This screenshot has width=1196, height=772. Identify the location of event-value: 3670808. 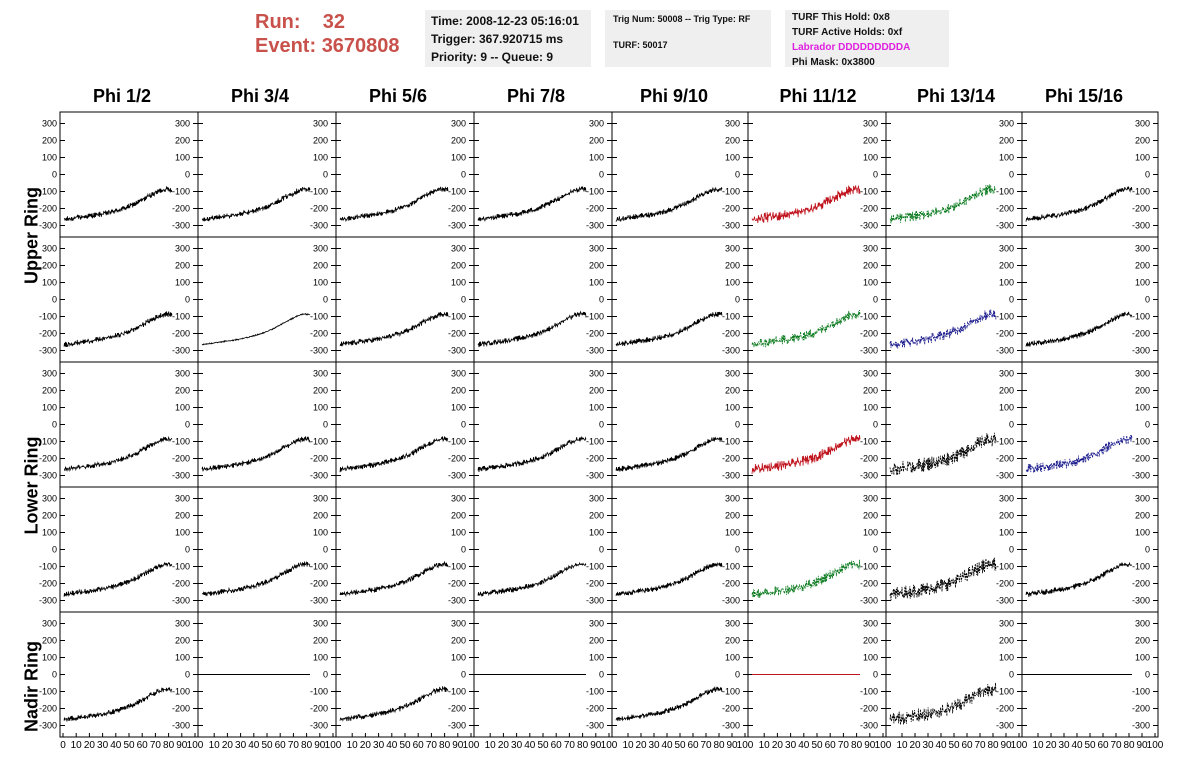
(360, 46).